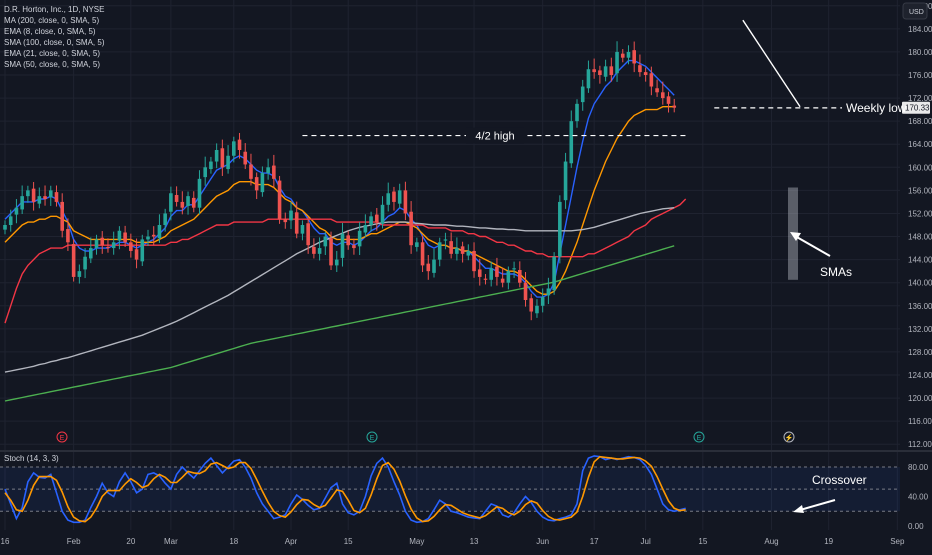  Describe the element at coordinates (54, 9) in the screenshot. I see `symbol-title: D.R. Horton, Inc., 1D, NYSE` at that location.